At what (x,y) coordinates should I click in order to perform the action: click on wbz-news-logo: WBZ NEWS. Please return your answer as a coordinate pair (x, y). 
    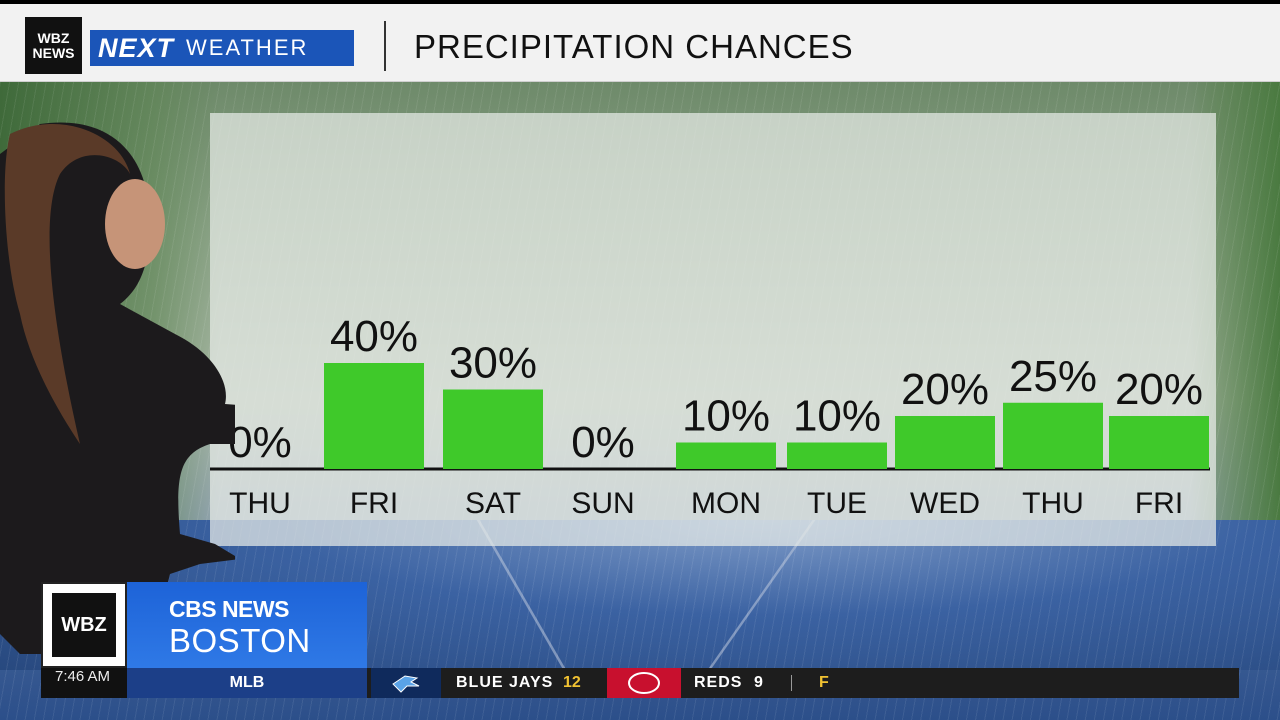
    Looking at the image, I should click on (53, 45).